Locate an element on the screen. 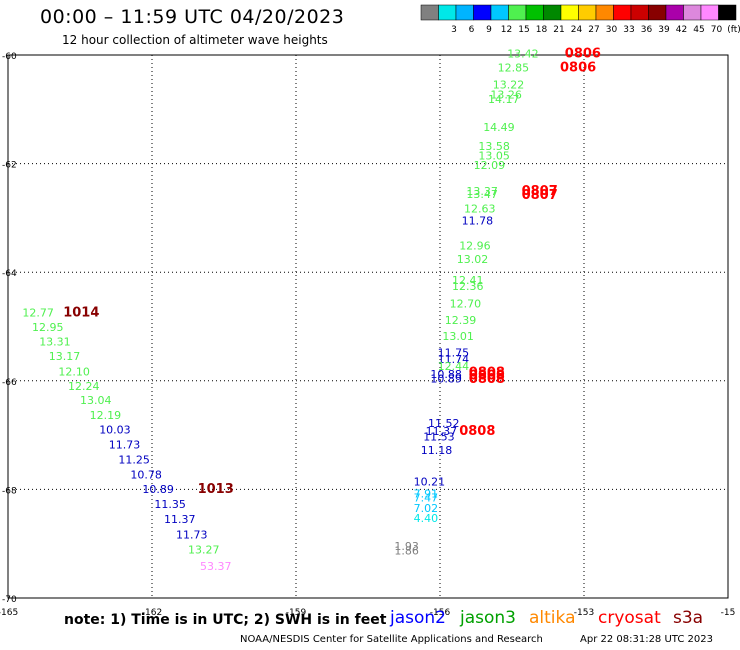 The width and height of the screenshot is (740, 650). wave-height-label: 13.37 is located at coordinates (482, 191).